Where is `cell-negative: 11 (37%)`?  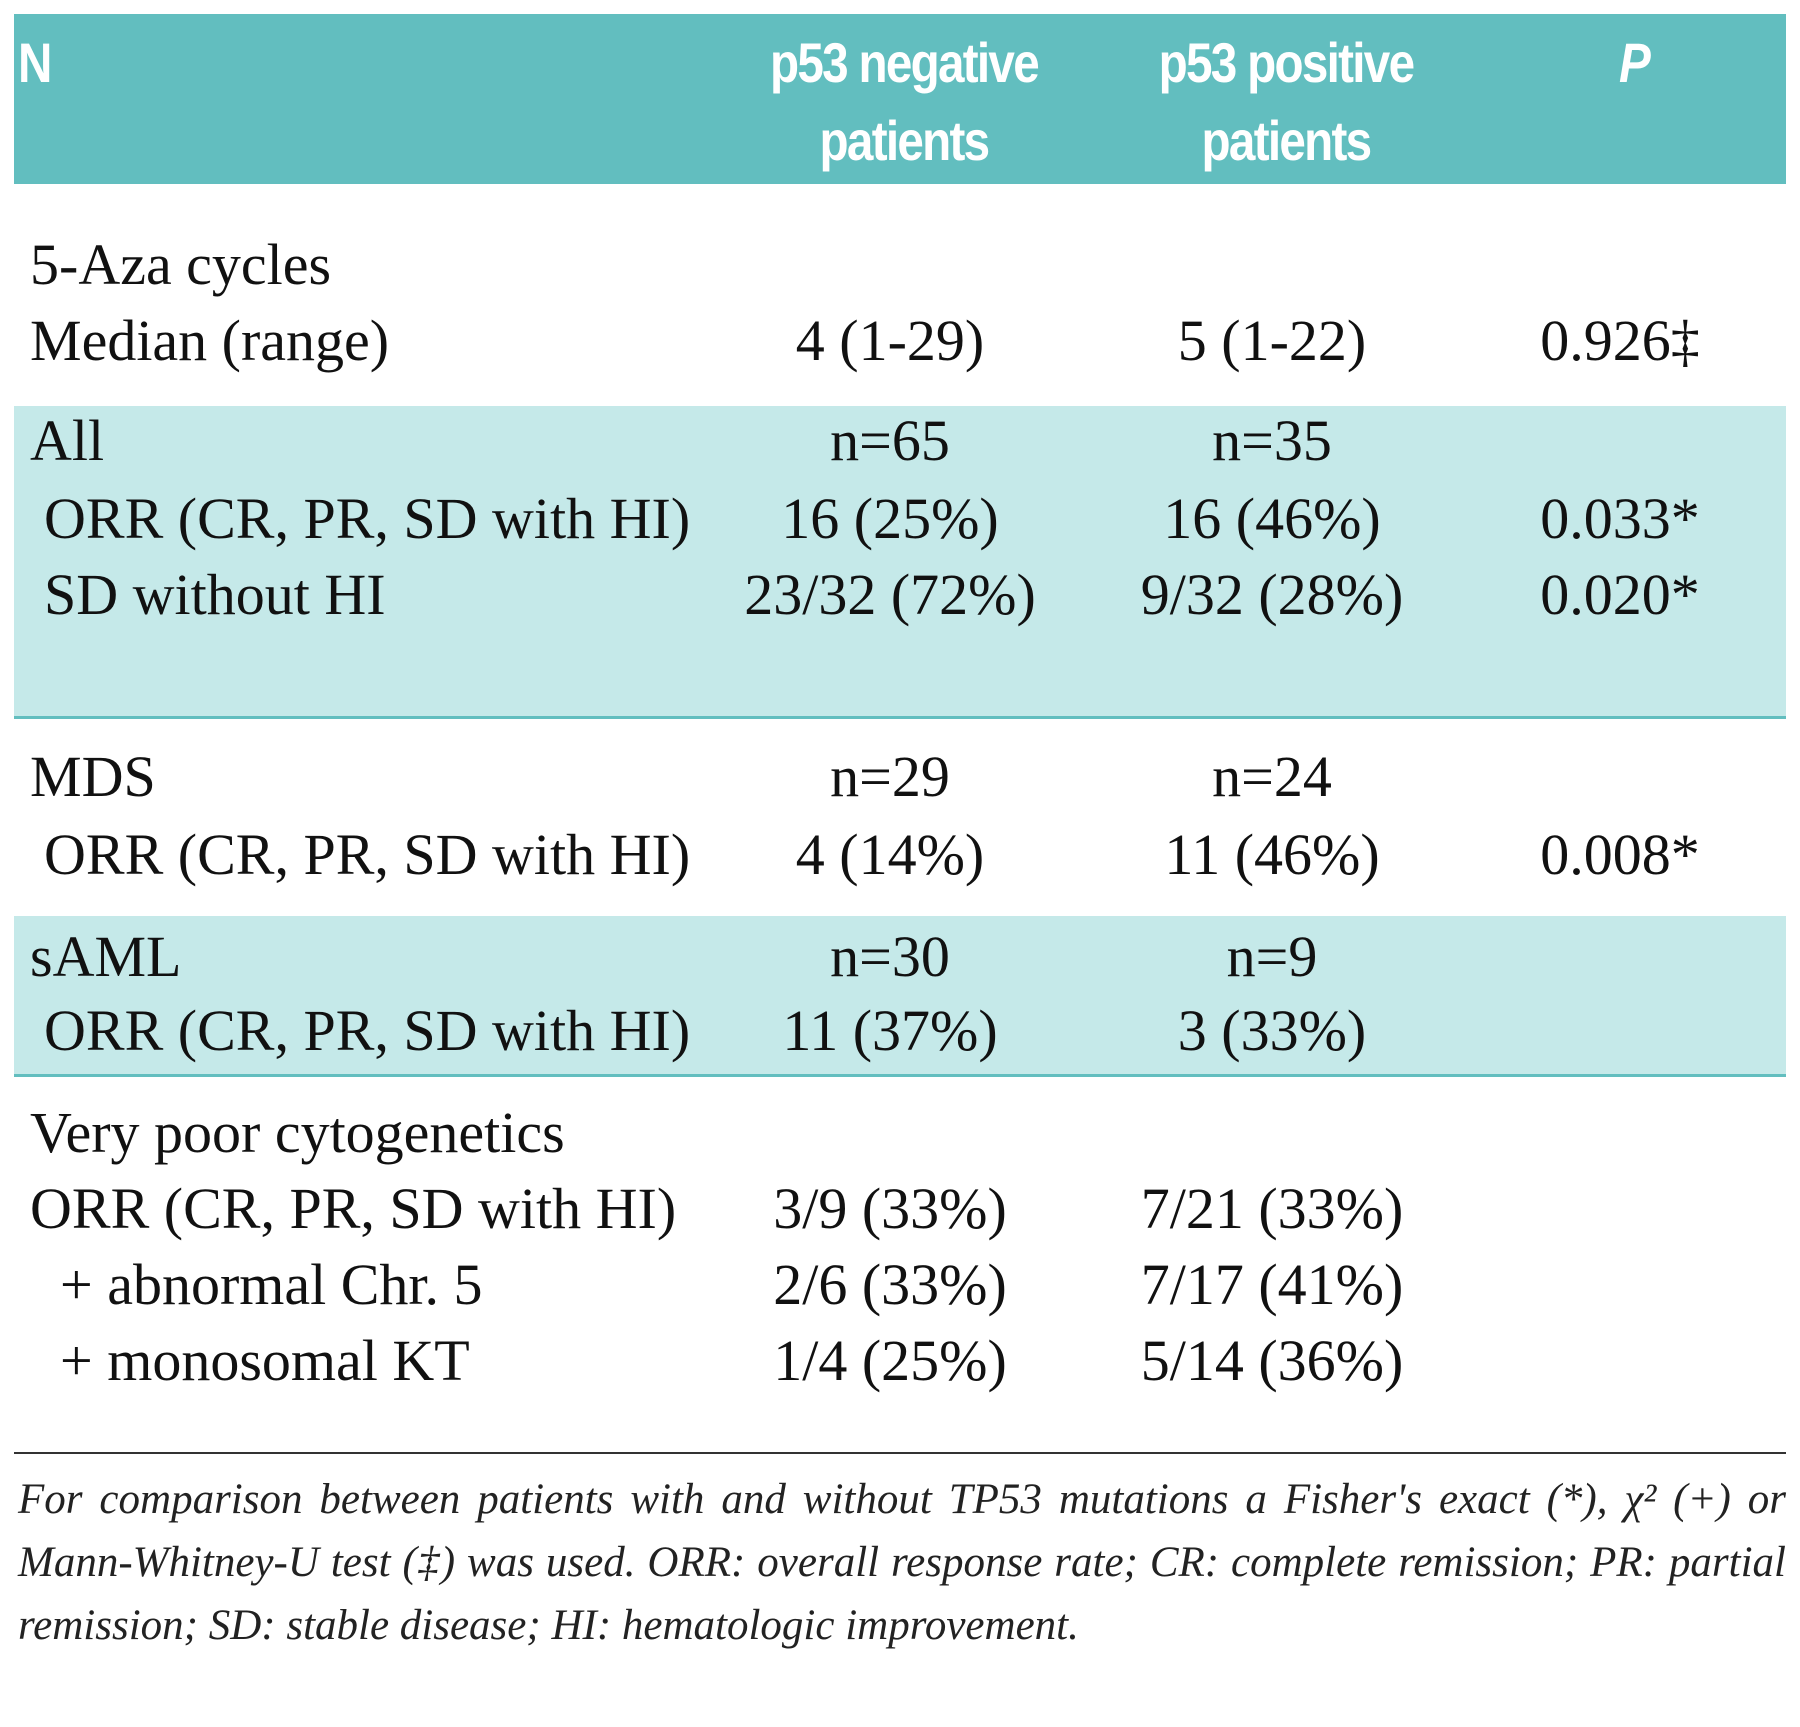
cell-negative: 11 (37%) is located at coordinates (890, 1030).